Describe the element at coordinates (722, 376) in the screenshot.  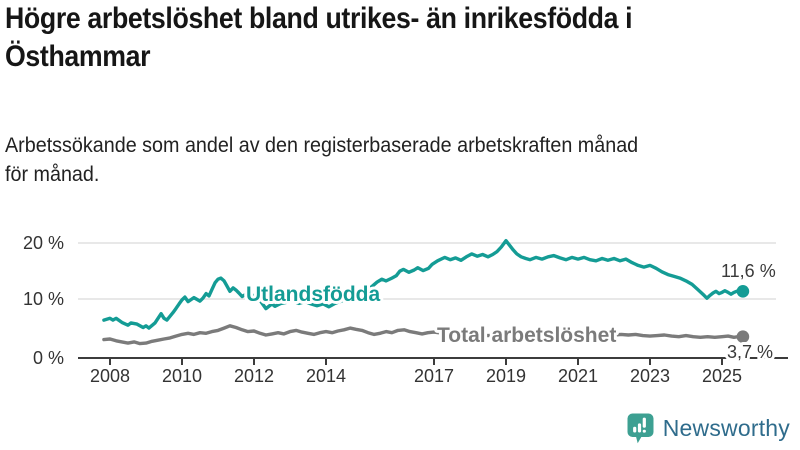
I see `x-tick-label: 2025` at that location.